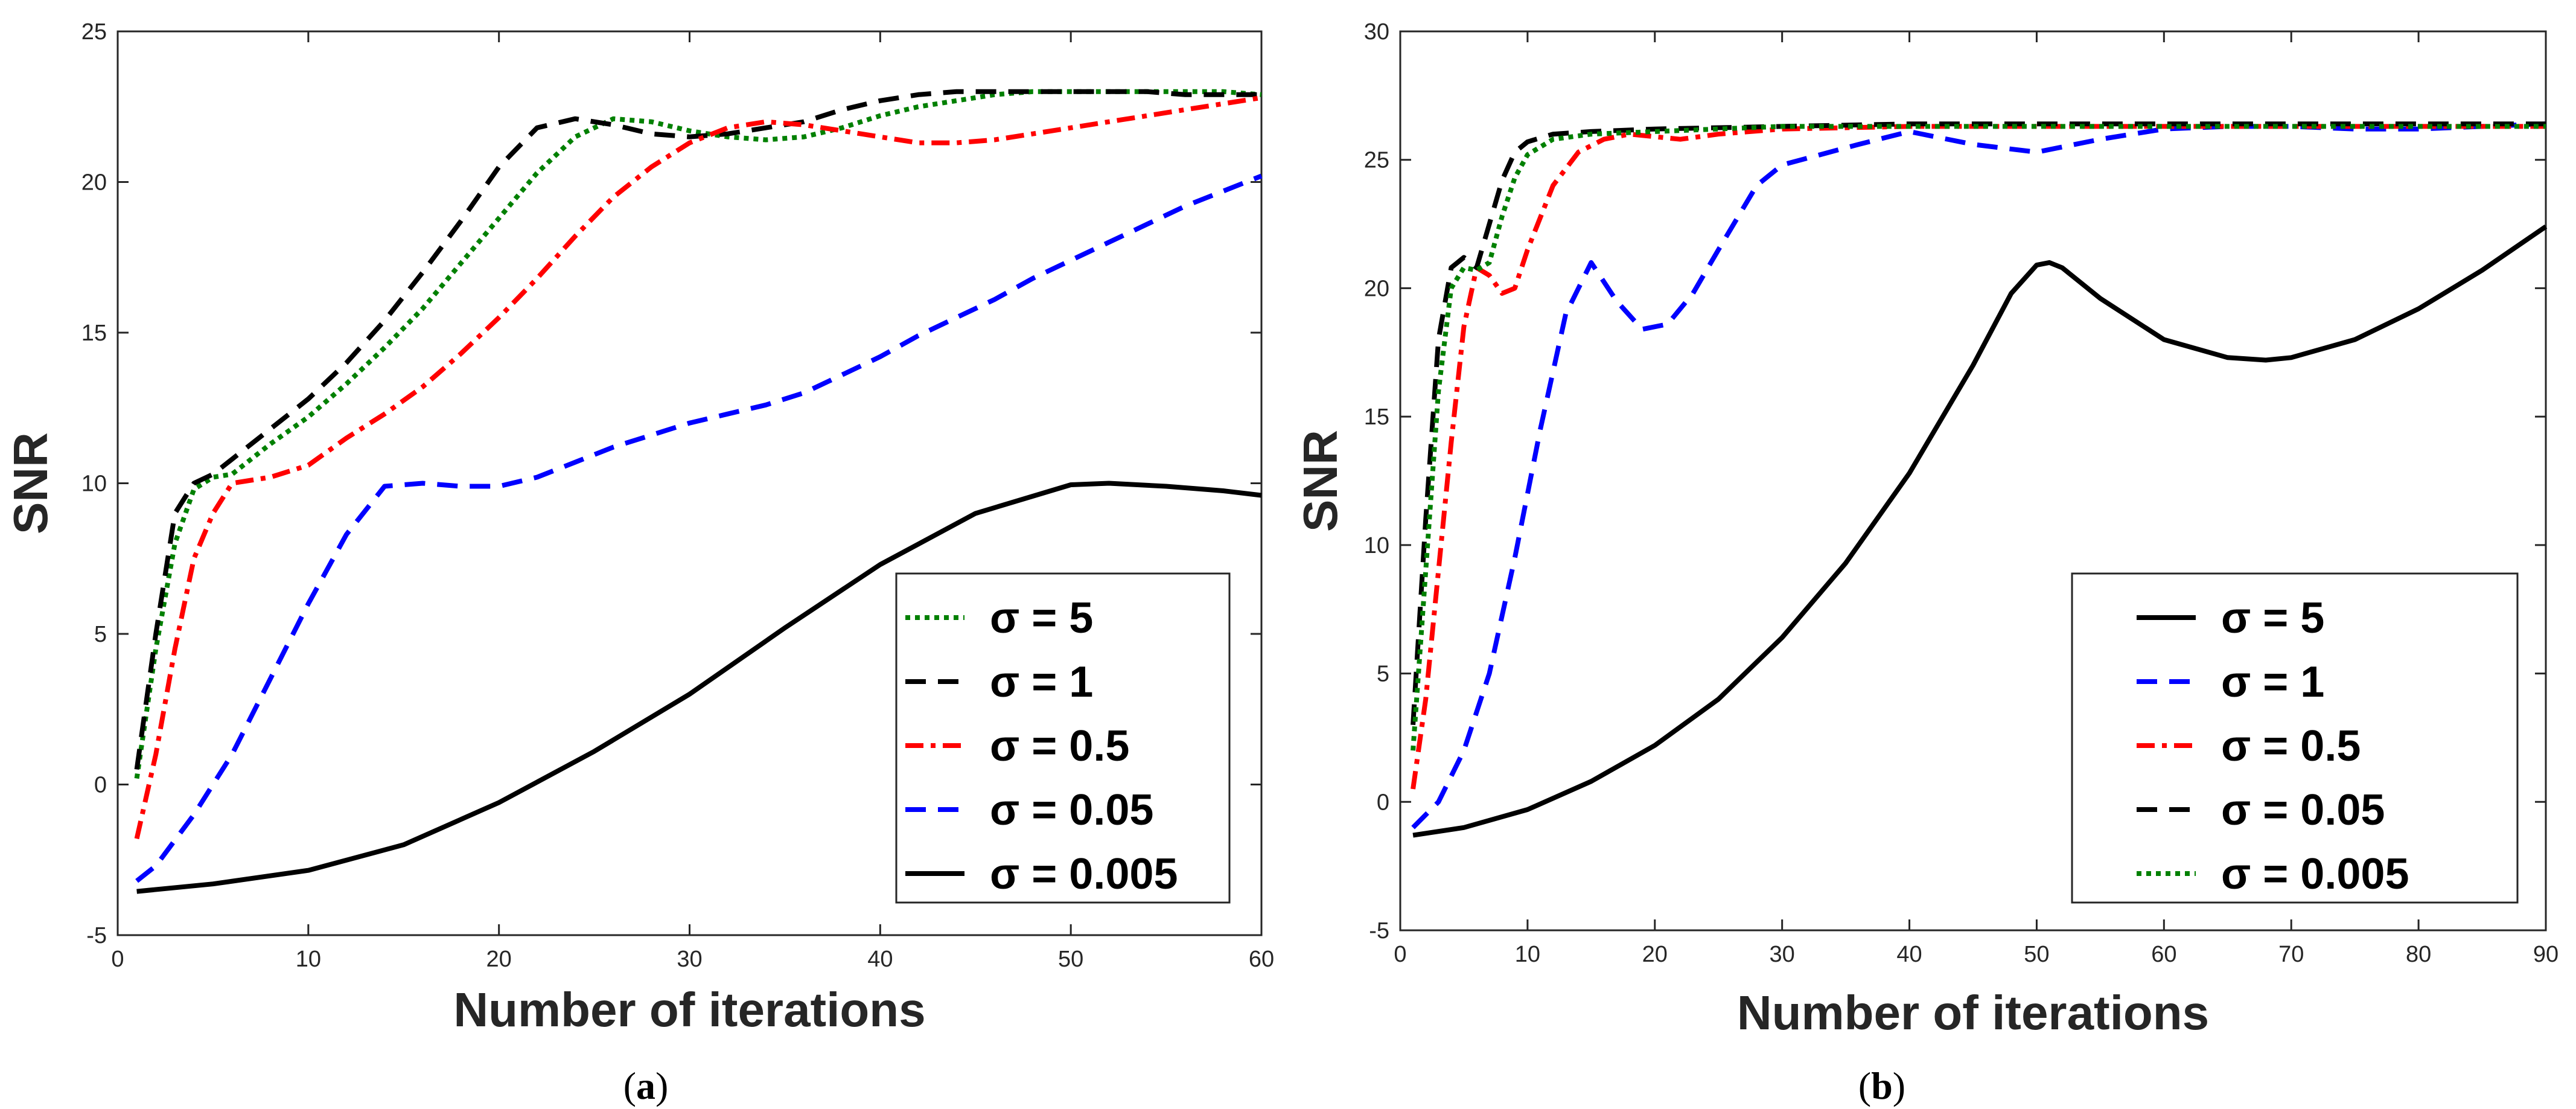  I want to click on panel-caption: (b), so click(1881, 1085).